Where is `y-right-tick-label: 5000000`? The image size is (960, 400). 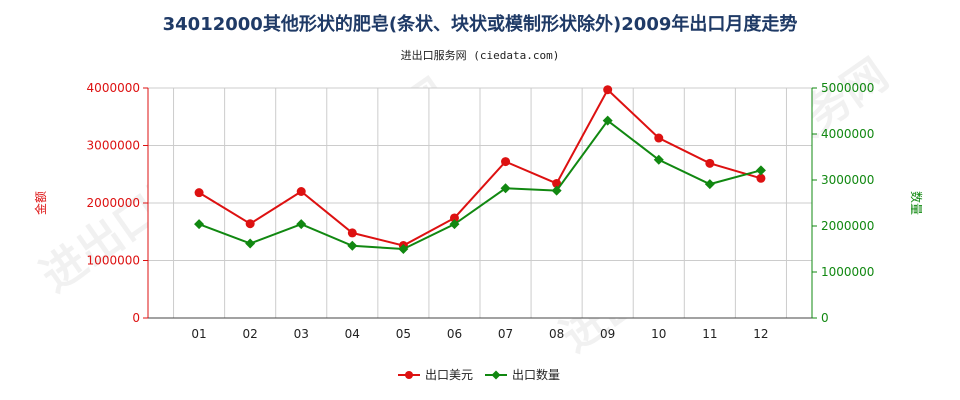 y-right-tick-label: 5000000 is located at coordinates (847, 88).